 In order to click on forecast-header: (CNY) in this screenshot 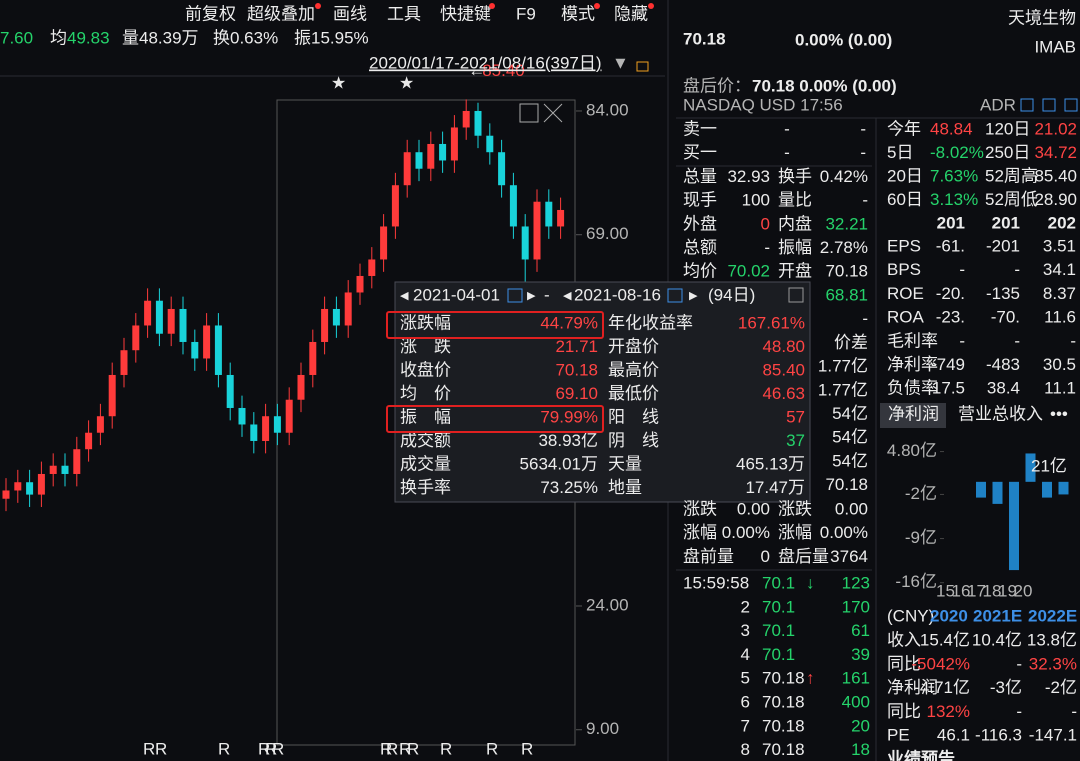, I will do `click(910, 615)`.